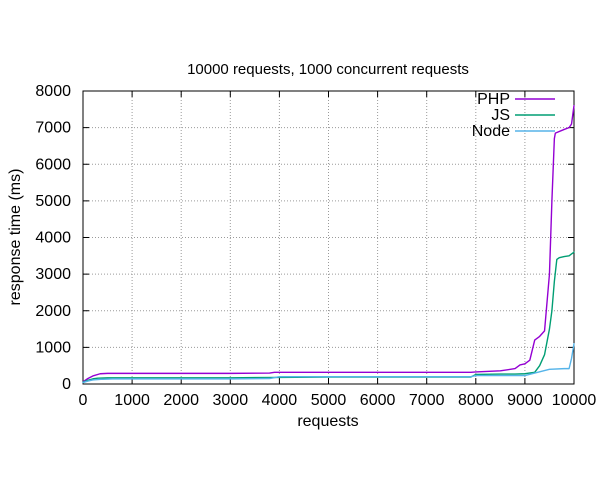 The width and height of the screenshot is (600, 480). I want to click on x-tick-label: 3000, so click(231, 400).